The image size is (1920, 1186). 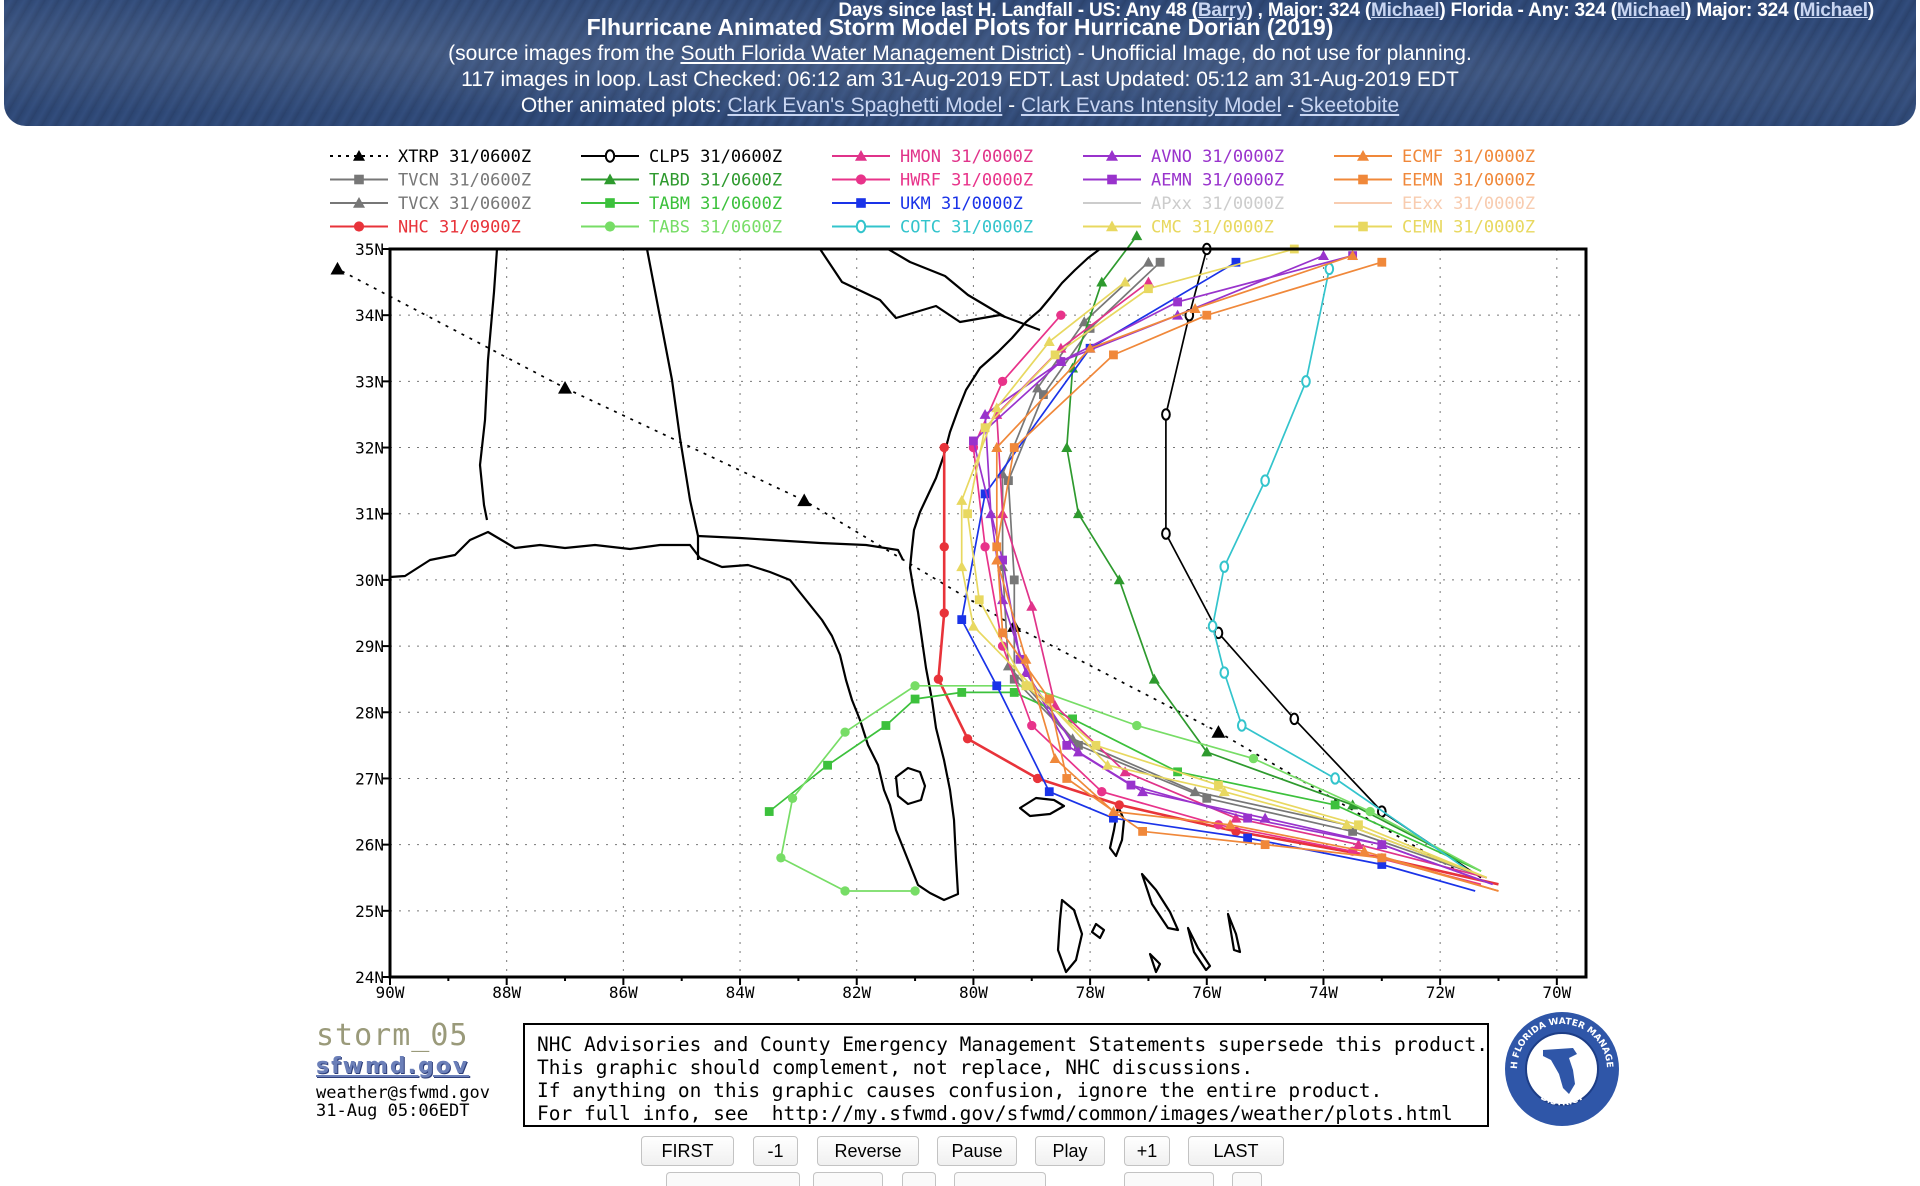 I want to click on reverse-button: Reverse, so click(x=868, y=1151).